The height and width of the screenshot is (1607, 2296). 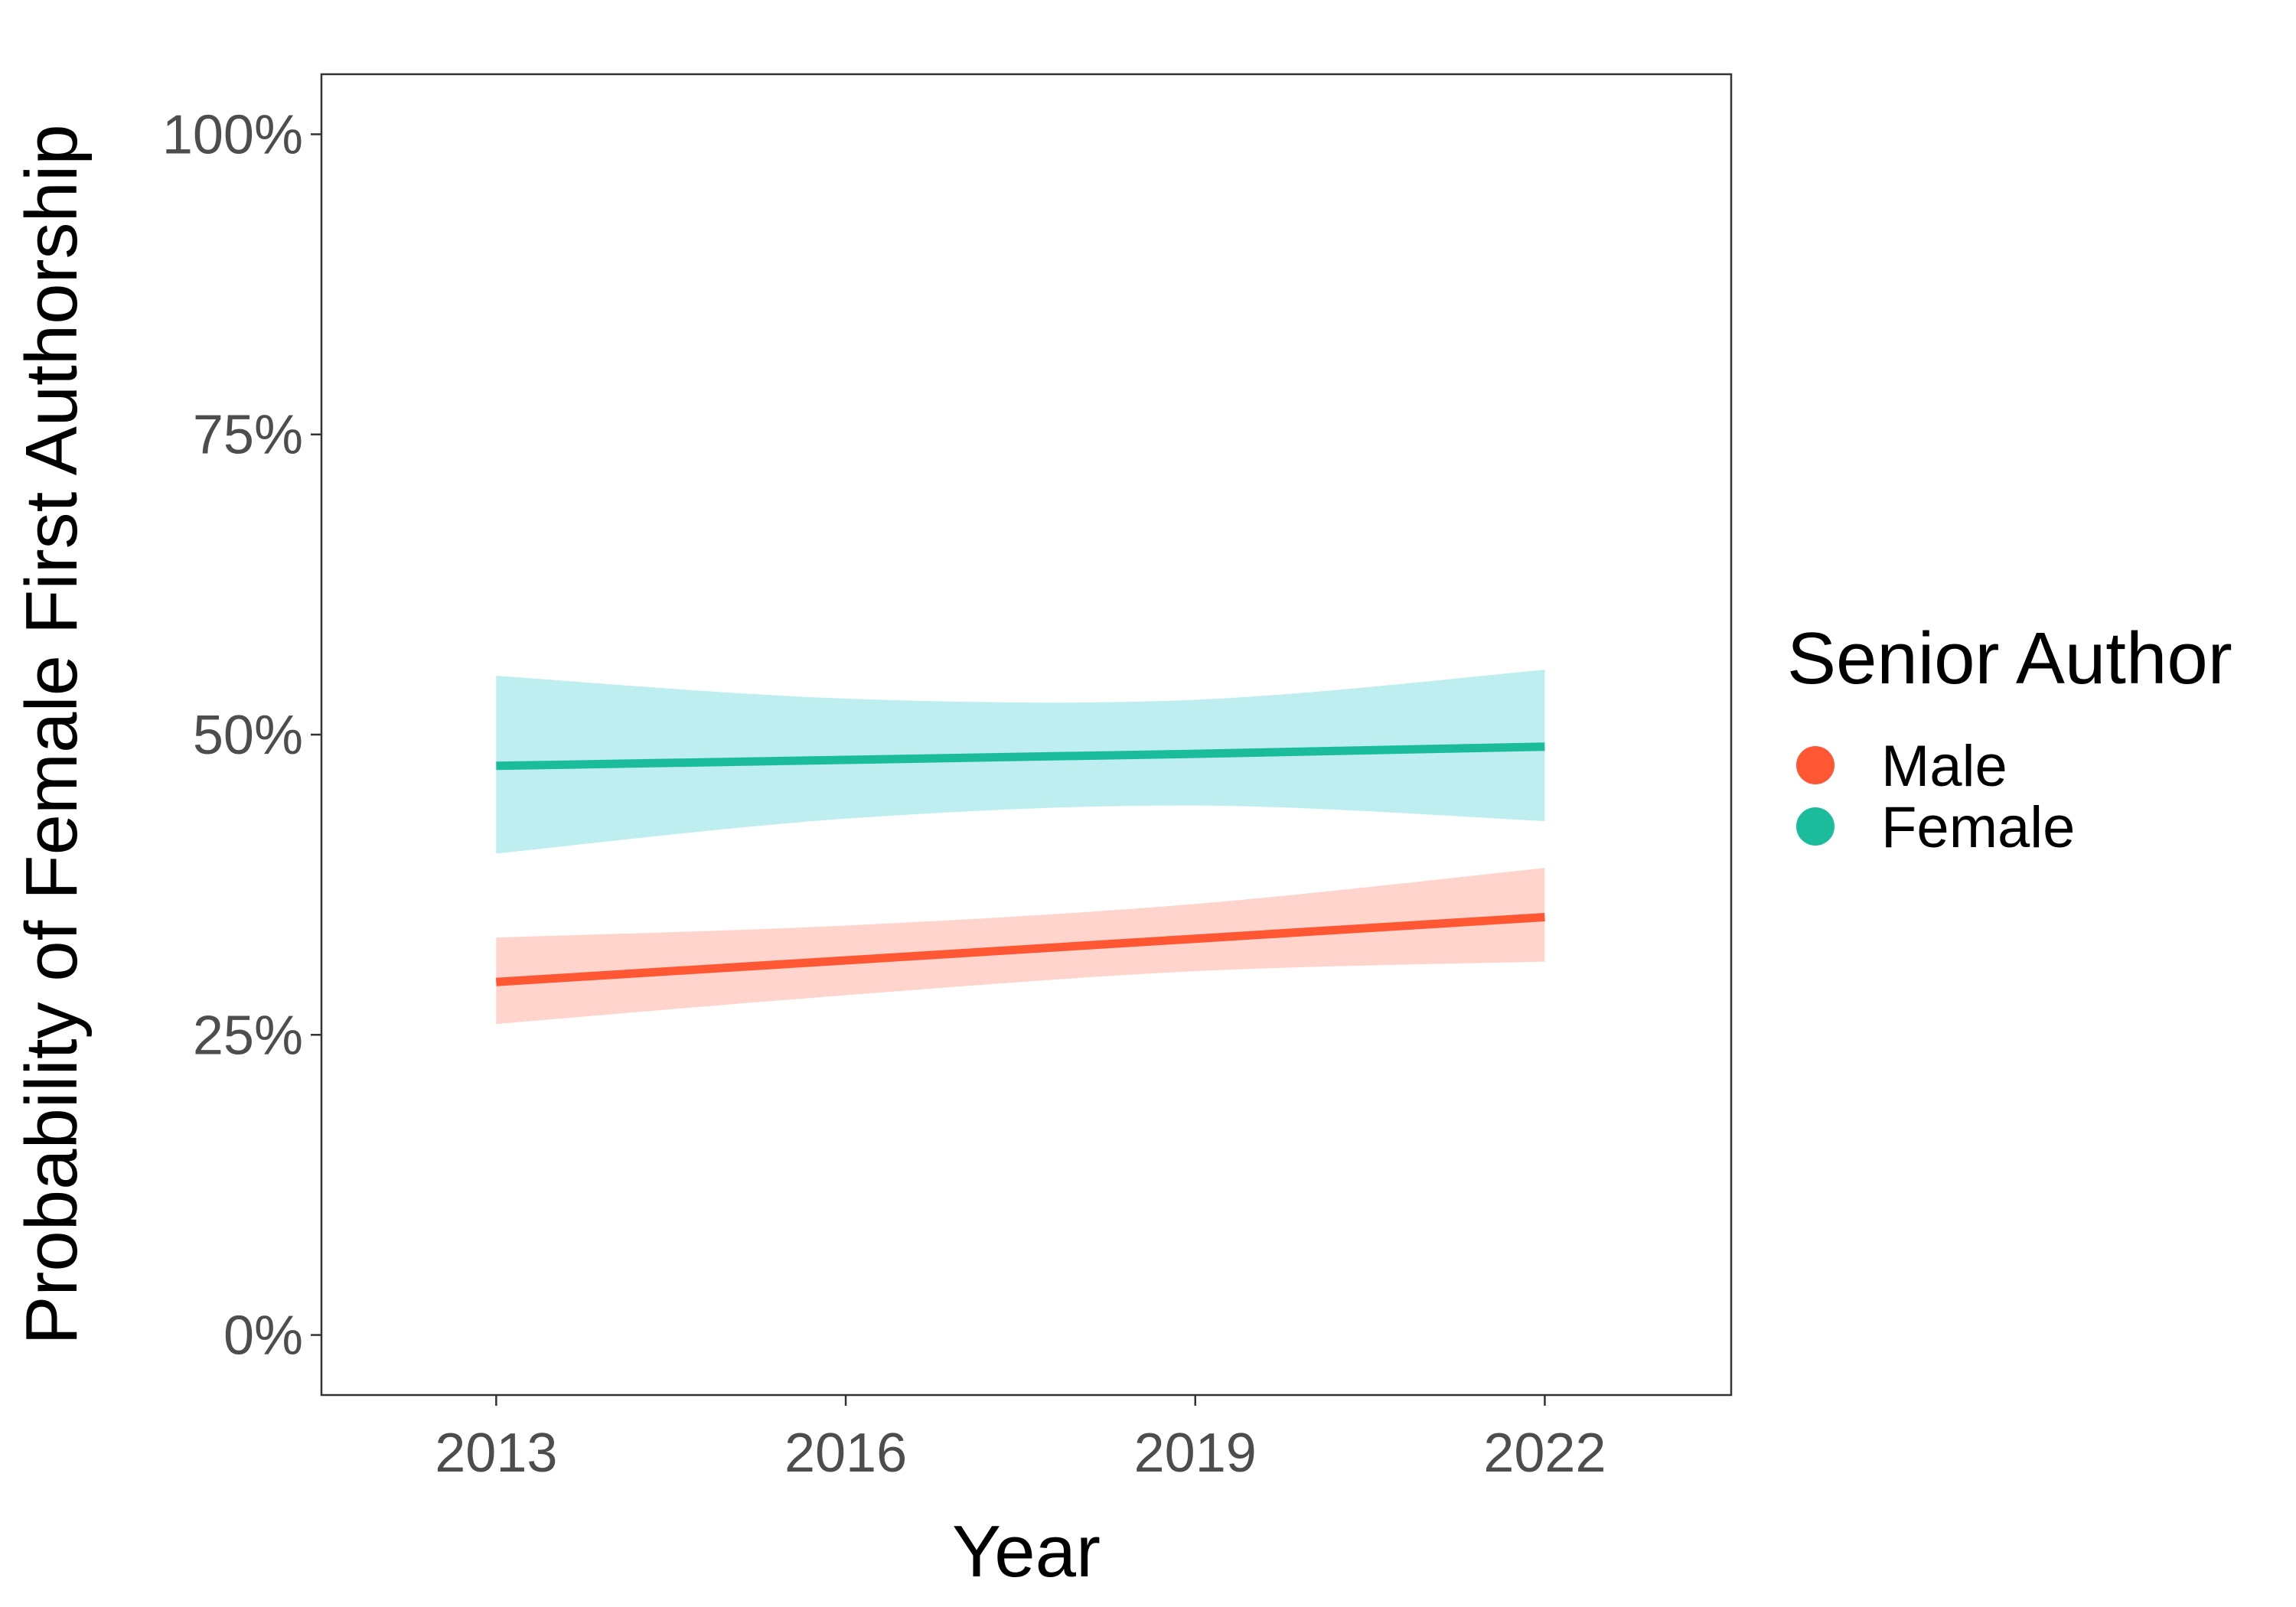 What do you see at coordinates (1815, 826) in the screenshot?
I see `legend-key-female` at bounding box center [1815, 826].